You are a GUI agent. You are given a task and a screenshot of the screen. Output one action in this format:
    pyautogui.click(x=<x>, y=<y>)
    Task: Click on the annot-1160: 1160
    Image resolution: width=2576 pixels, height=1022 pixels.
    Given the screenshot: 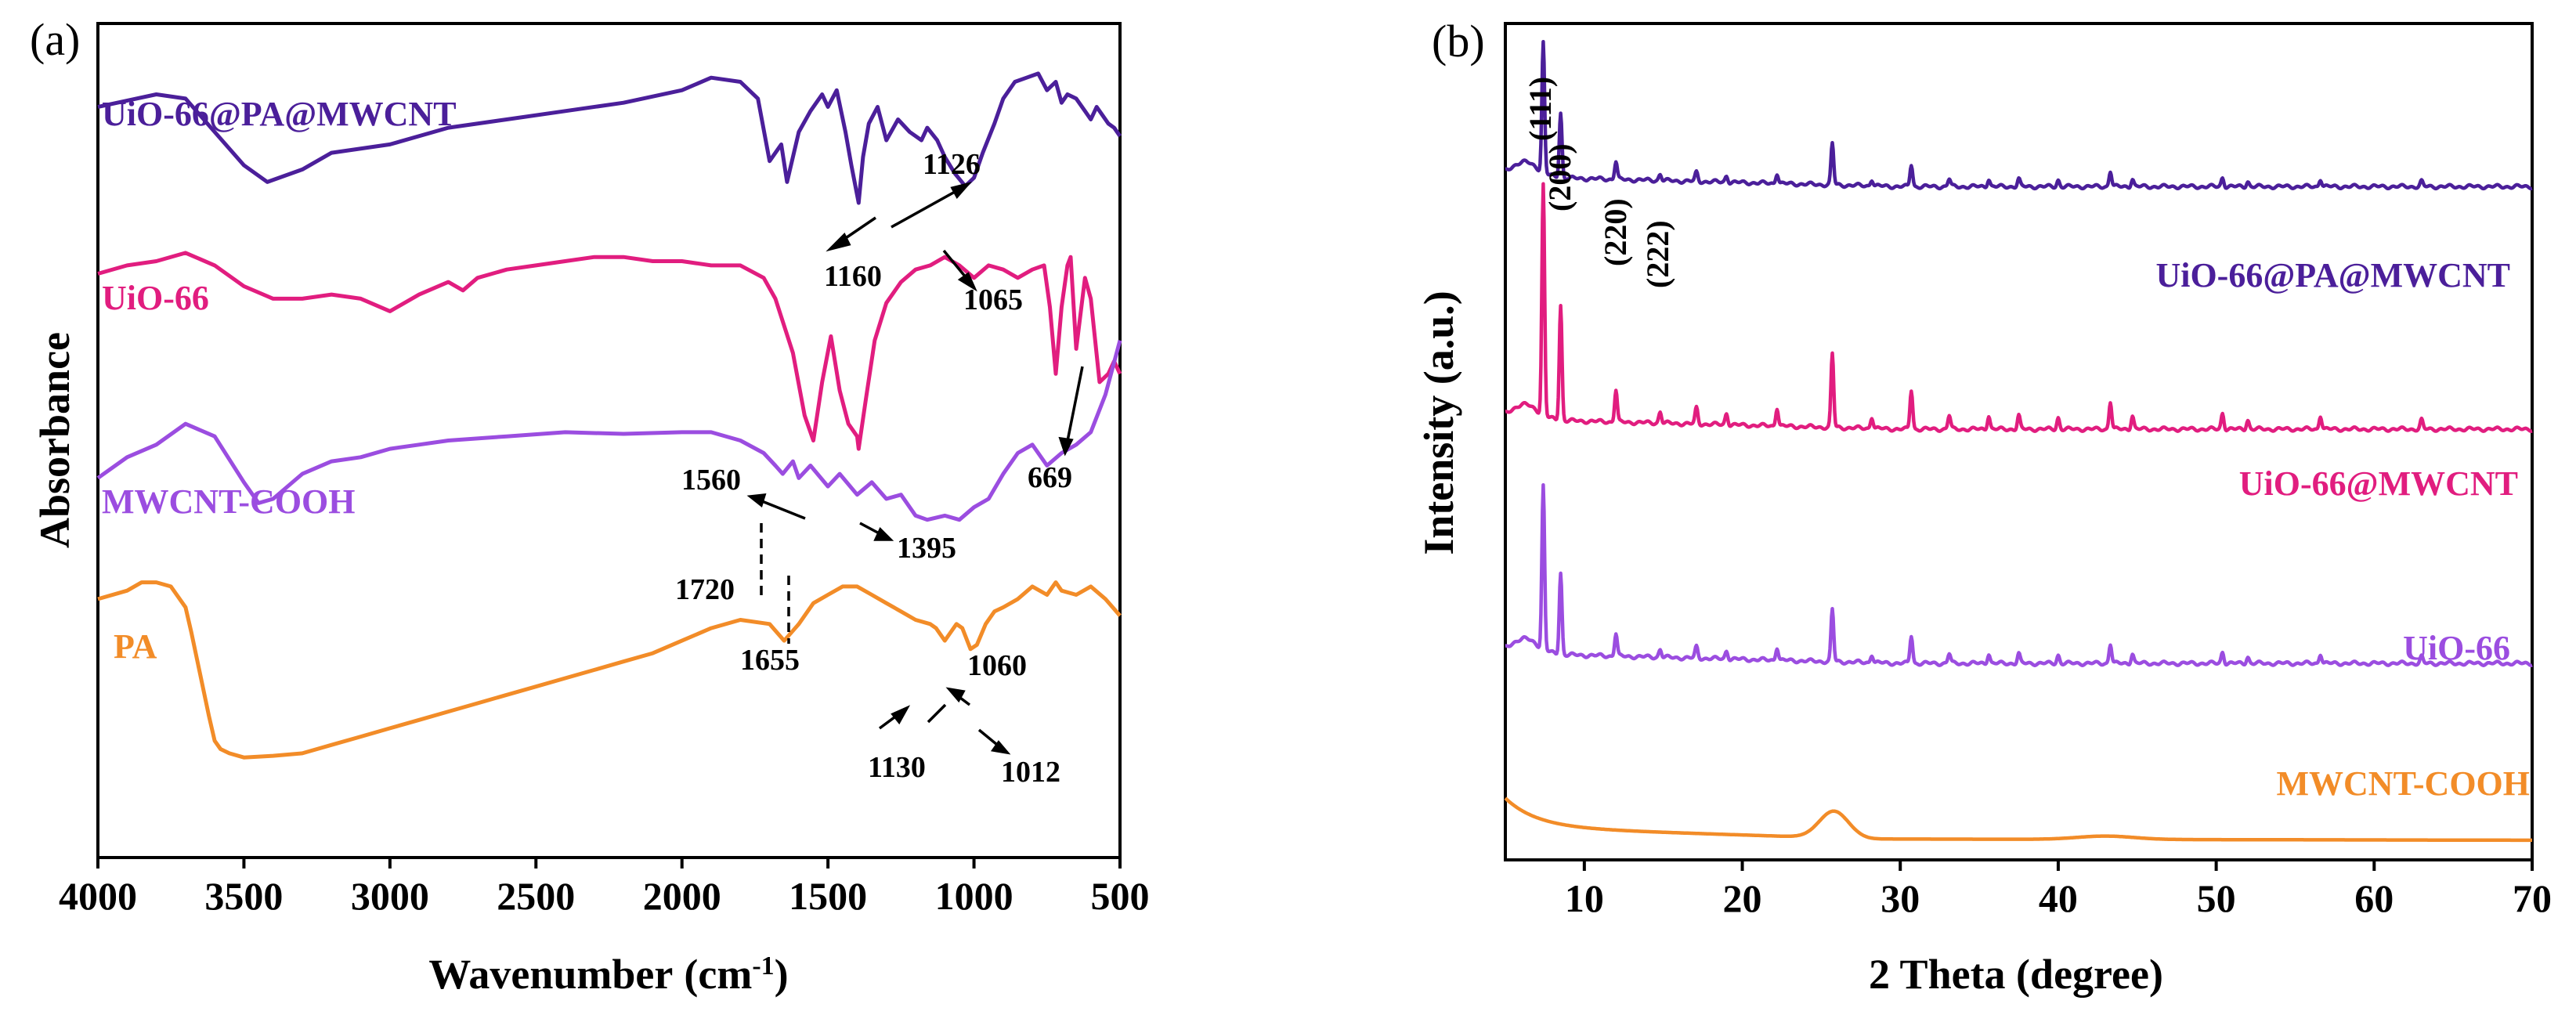 What is the action you would take?
    pyautogui.click(x=853, y=276)
    